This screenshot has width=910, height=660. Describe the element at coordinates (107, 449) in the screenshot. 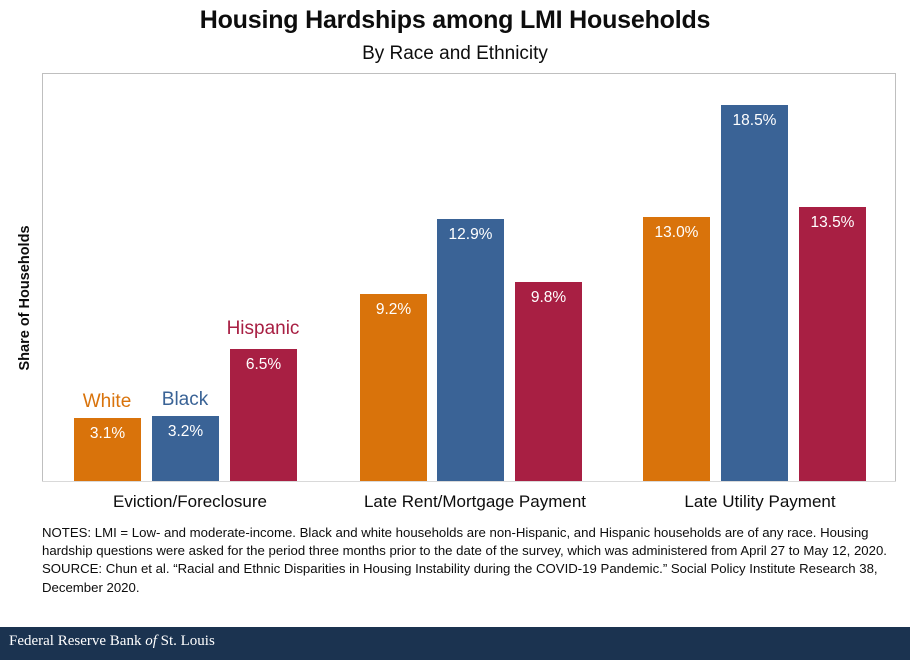

I see `bar: 3.1%` at that location.